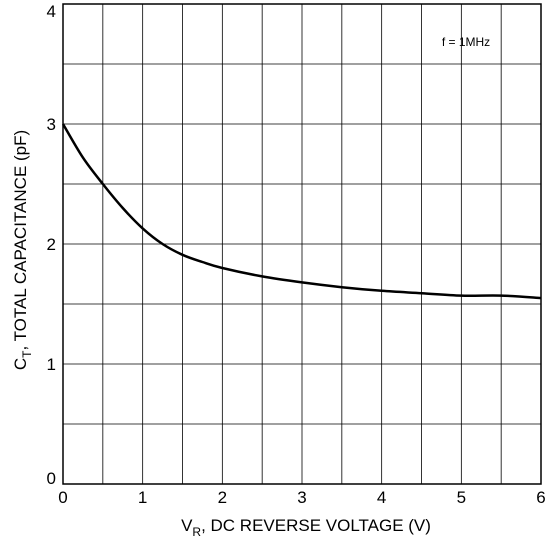  What do you see at coordinates (51, 478) in the screenshot?
I see `y-tick-label: 0` at bounding box center [51, 478].